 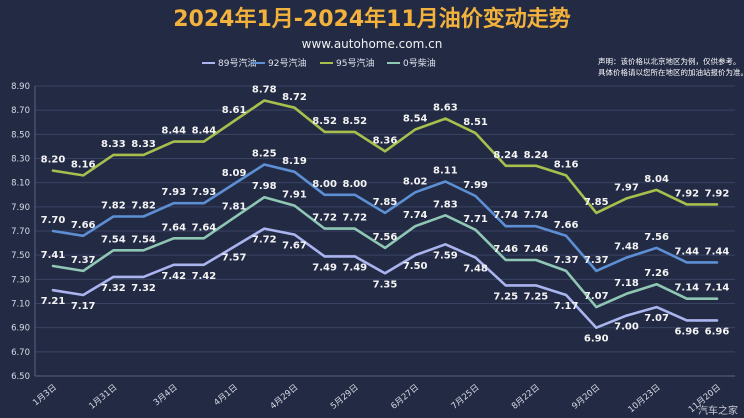 I want to click on disclaimer-line-1: 声明：该价格以北京地区为例，仅供参考。, so click(x=669, y=61).